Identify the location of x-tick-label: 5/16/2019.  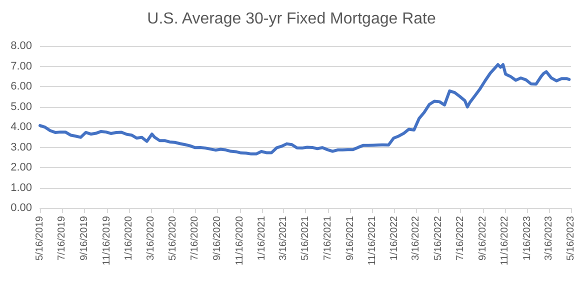
(40, 238).